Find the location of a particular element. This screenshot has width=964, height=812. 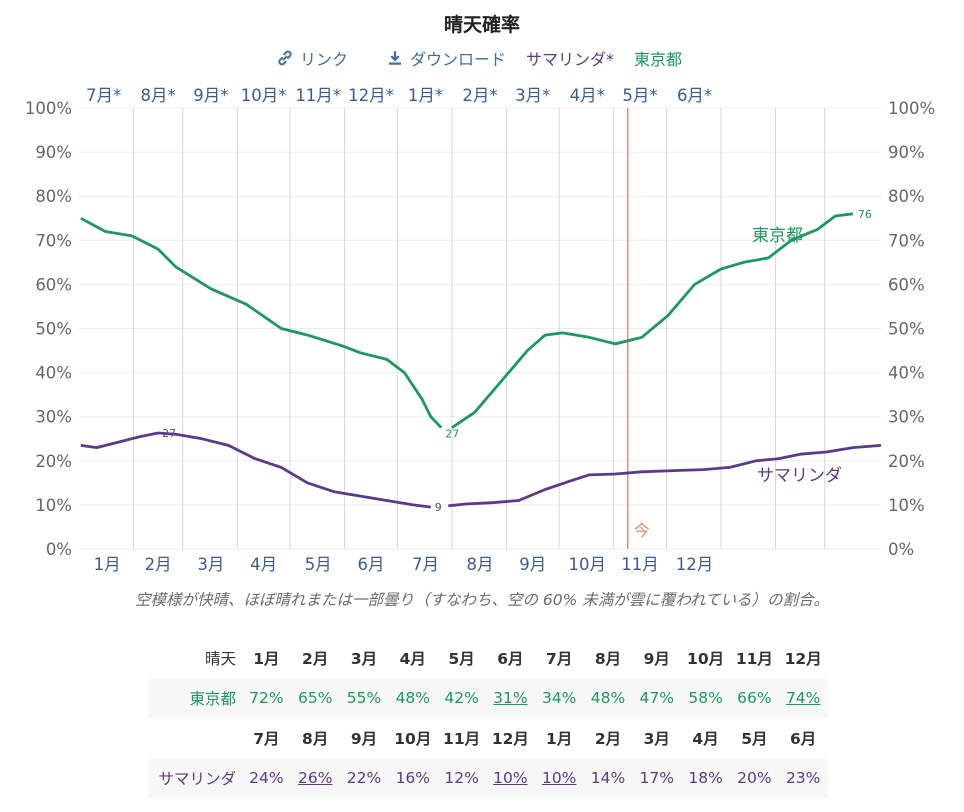

table-cell-tokyo: 72% is located at coordinates (266, 698).